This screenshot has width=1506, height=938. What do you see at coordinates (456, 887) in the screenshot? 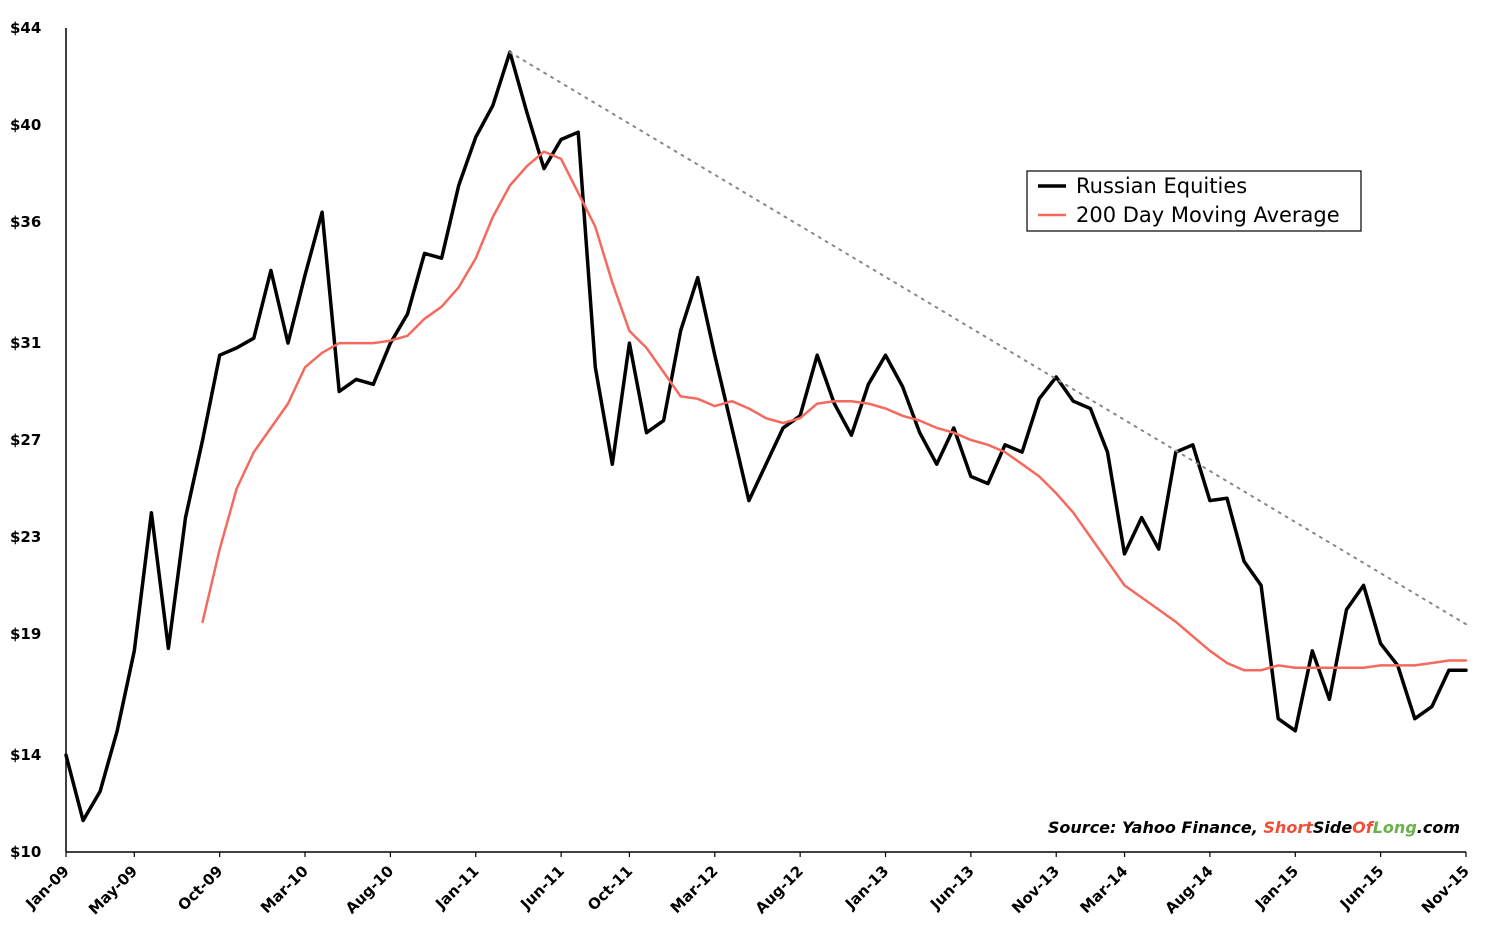
I see `x-tick-label: Jan-11` at bounding box center [456, 887].